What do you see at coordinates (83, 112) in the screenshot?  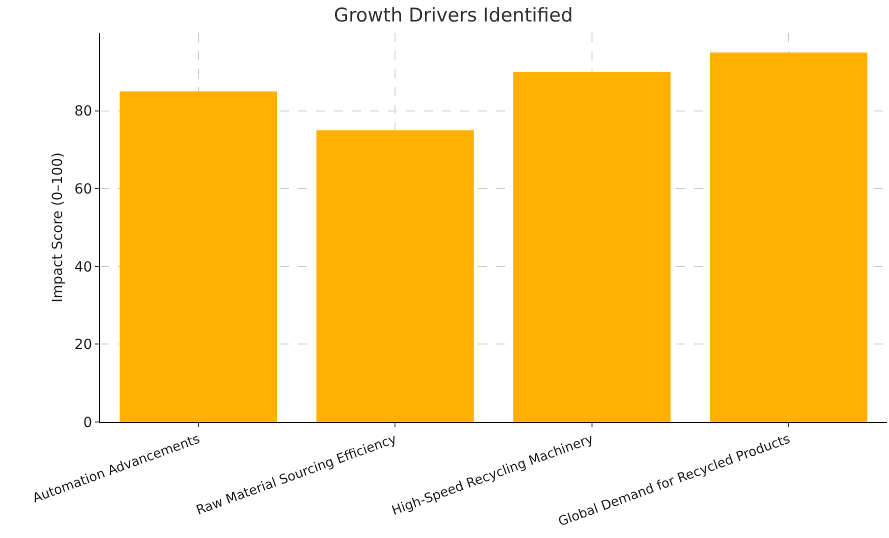 I see `y-tick-label: 80` at bounding box center [83, 112].